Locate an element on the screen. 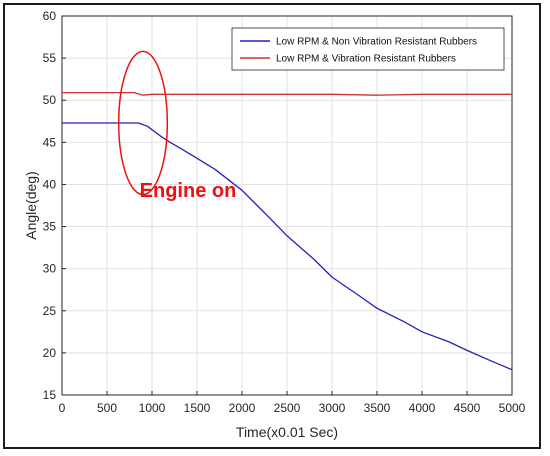 Image resolution: width=550 pixels, height=456 pixels. x-tick-label: 4000 is located at coordinates (422, 408).